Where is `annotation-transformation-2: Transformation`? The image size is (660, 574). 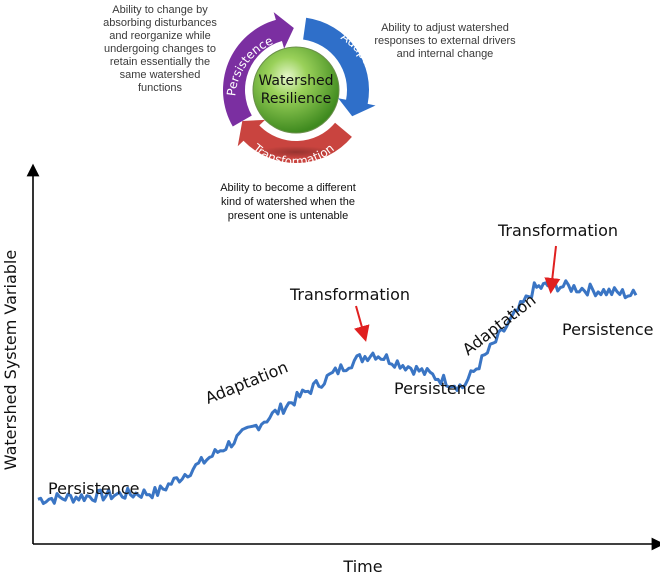
annotation-transformation-2: Transformation is located at coordinates (349, 294).